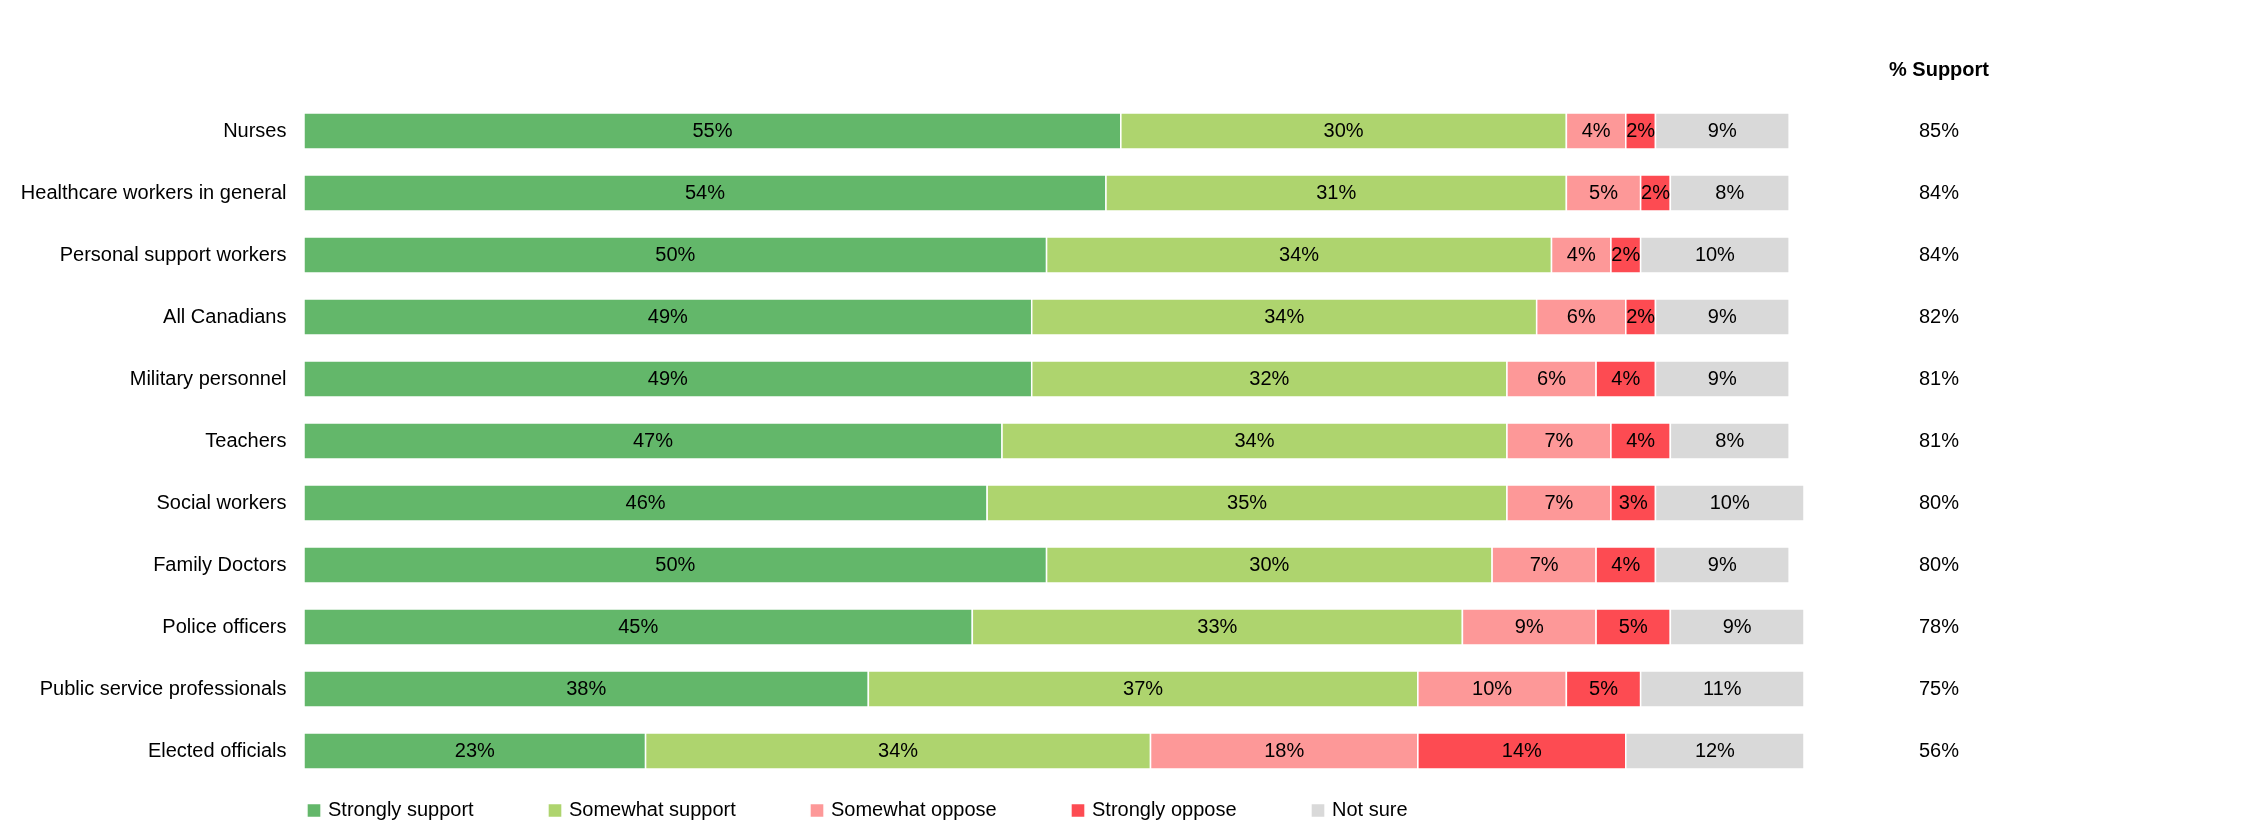  What do you see at coordinates (221, 502) in the screenshot?
I see `y-tick-label: Social workers` at bounding box center [221, 502].